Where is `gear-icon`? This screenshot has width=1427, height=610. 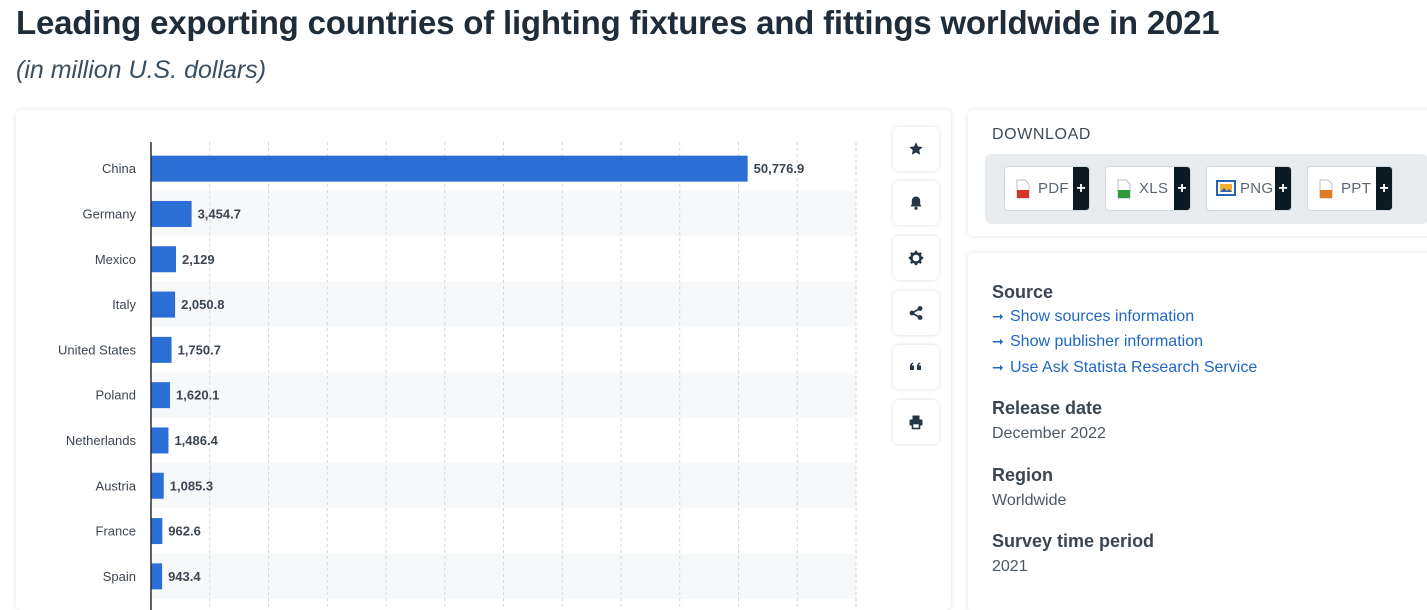
gear-icon is located at coordinates (916, 258).